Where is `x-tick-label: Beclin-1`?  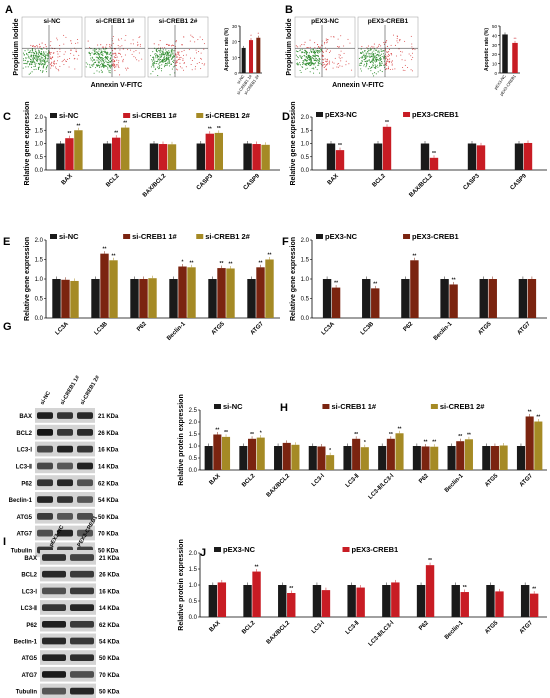
x-tick-label: Beclin-1 is located at coordinates (176, 331).